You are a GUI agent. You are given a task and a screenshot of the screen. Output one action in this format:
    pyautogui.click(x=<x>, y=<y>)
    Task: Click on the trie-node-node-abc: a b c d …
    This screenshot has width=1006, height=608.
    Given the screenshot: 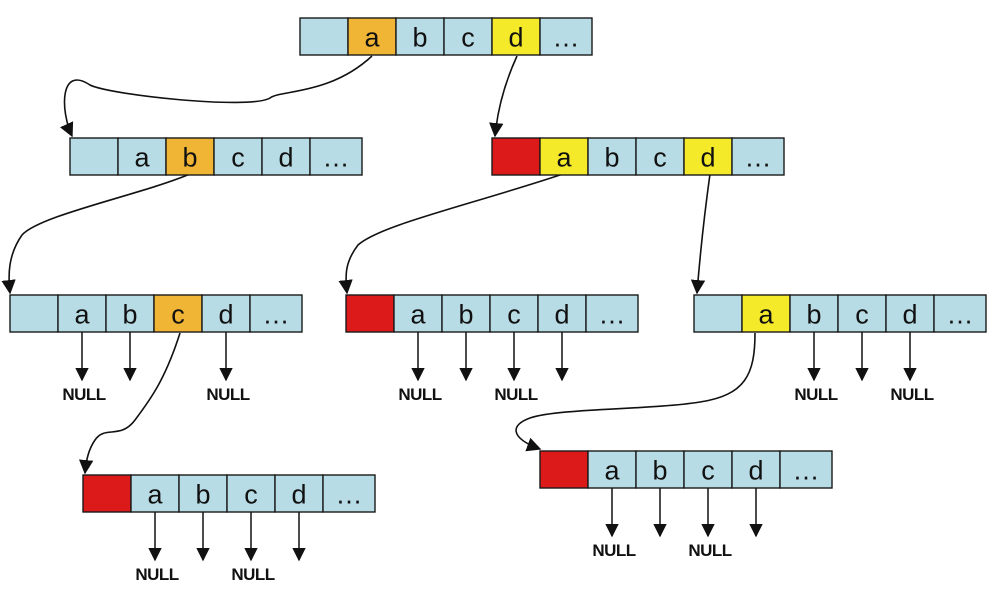 What is the action you would take?
    pyautogui.click(x=229, y=493)
    